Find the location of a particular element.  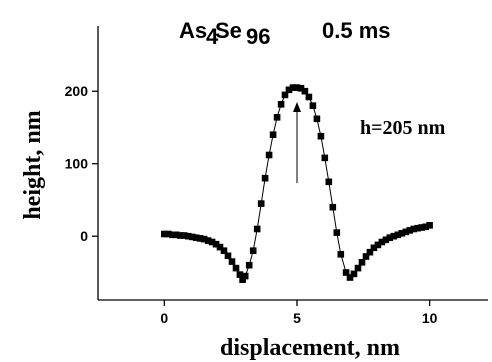

y-axis-label: height, nm is located at coordinates (33, 164).